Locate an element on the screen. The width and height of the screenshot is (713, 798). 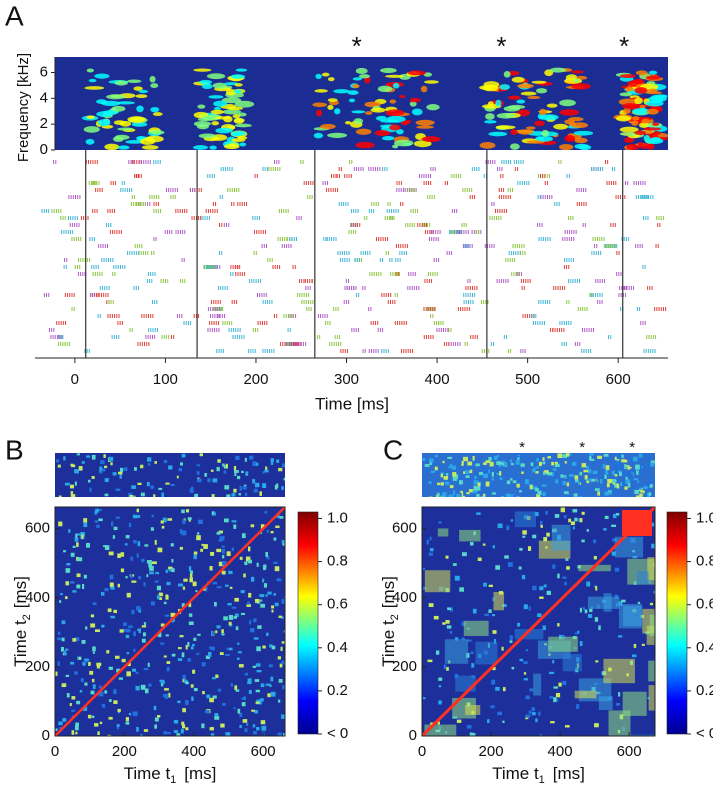
panel-label: A is located at coordinates (14, 15).